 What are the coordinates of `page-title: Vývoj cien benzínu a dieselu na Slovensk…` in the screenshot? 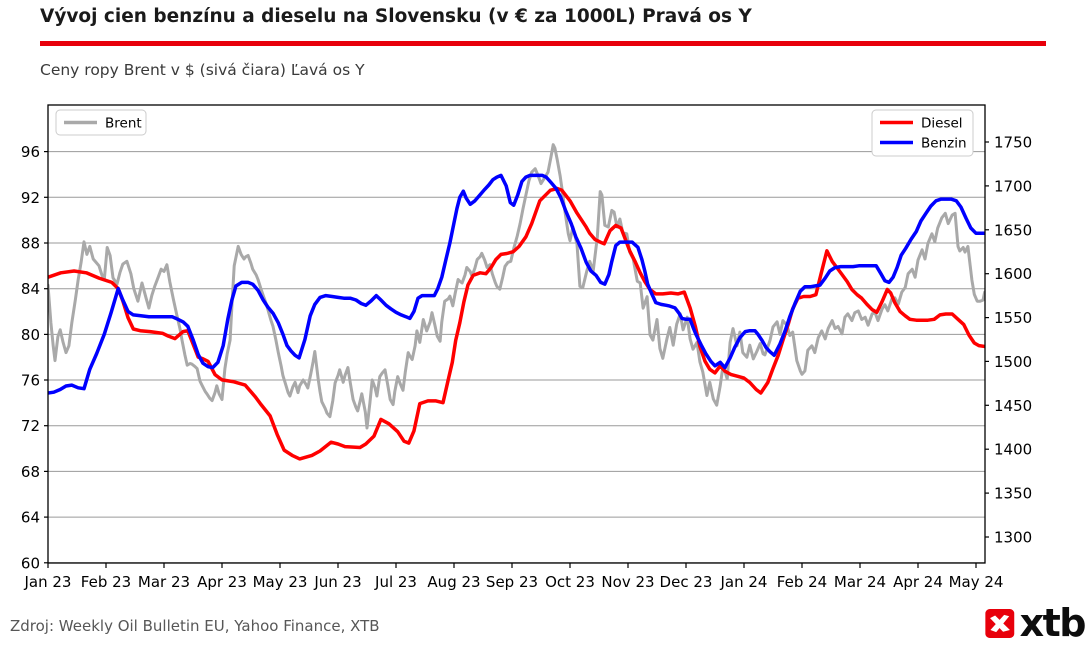 It's located at (396, 16).